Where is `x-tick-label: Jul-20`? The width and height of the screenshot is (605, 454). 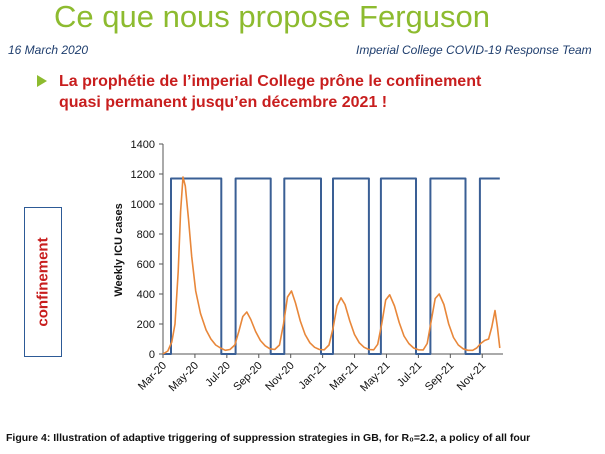
x-tick-label: Jul-20 is located at coordinates (218, 375).